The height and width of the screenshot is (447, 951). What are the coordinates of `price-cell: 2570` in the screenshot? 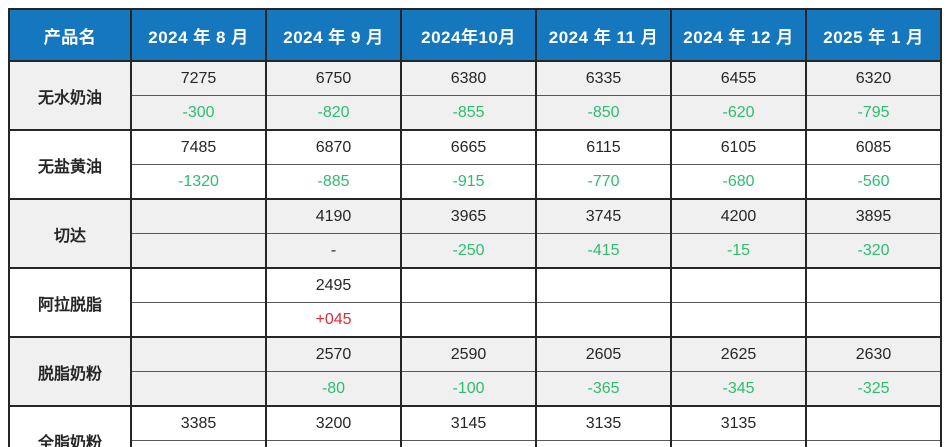 It's located at (333, 354).